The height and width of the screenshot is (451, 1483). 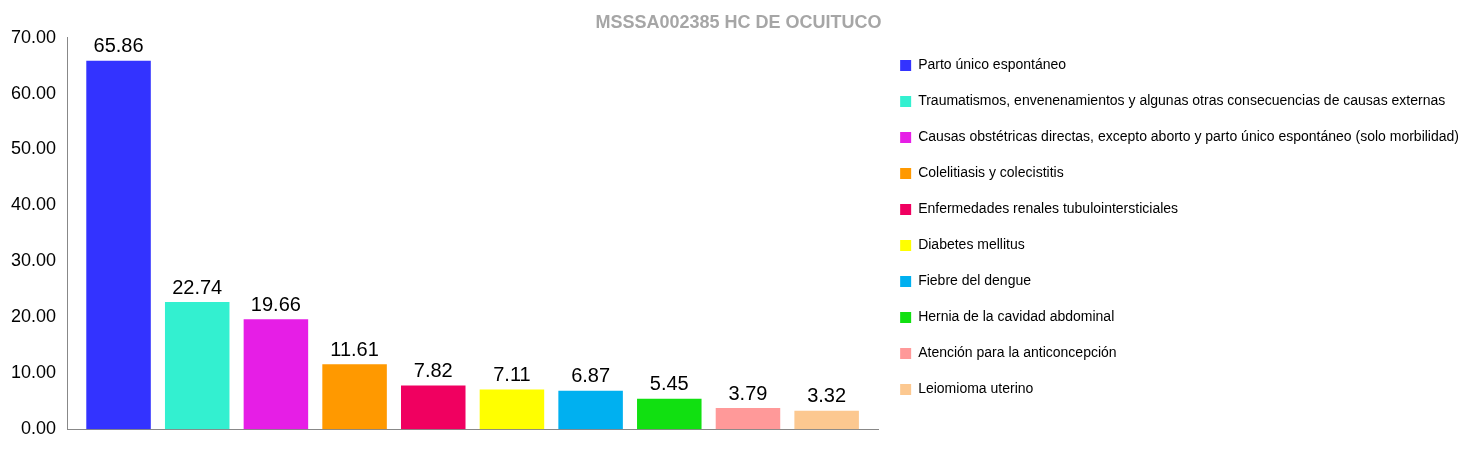 What do you see at coordinates (1016, 316) in the screenshot?
I see `legend-label: Hernia de la cavidad abdominal` at bounding box center [1016, 316].